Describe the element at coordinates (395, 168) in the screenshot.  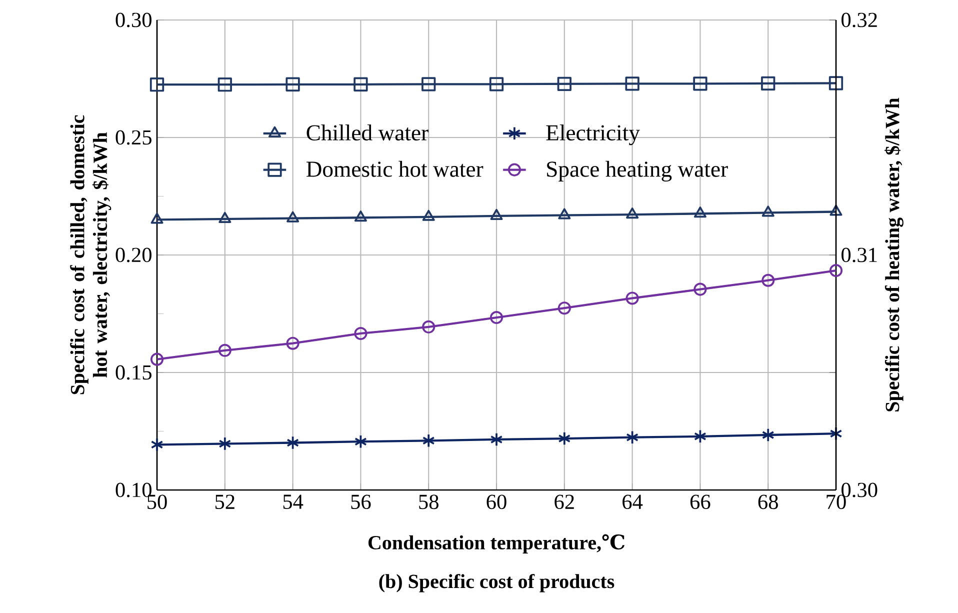
I see `legend-label: Domestic hot water` at that location.